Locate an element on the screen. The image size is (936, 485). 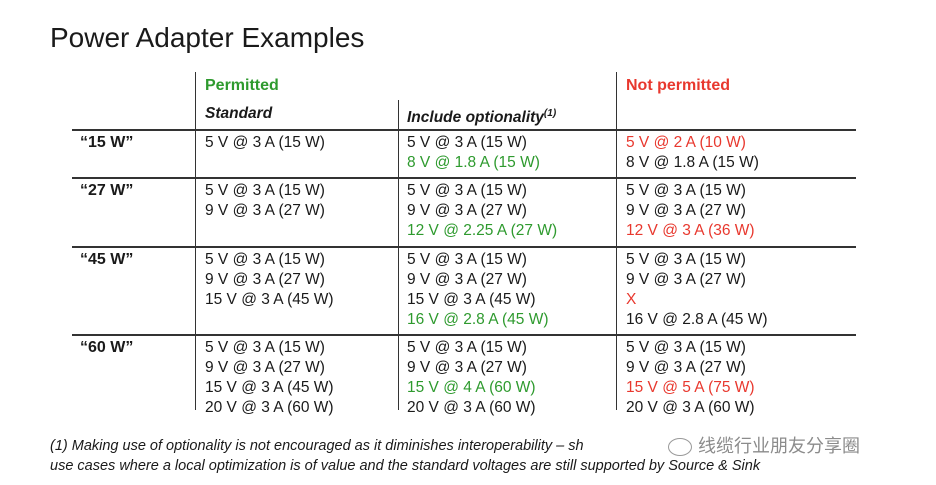
row-label: “60 W” is located at coordinates (107, 347).